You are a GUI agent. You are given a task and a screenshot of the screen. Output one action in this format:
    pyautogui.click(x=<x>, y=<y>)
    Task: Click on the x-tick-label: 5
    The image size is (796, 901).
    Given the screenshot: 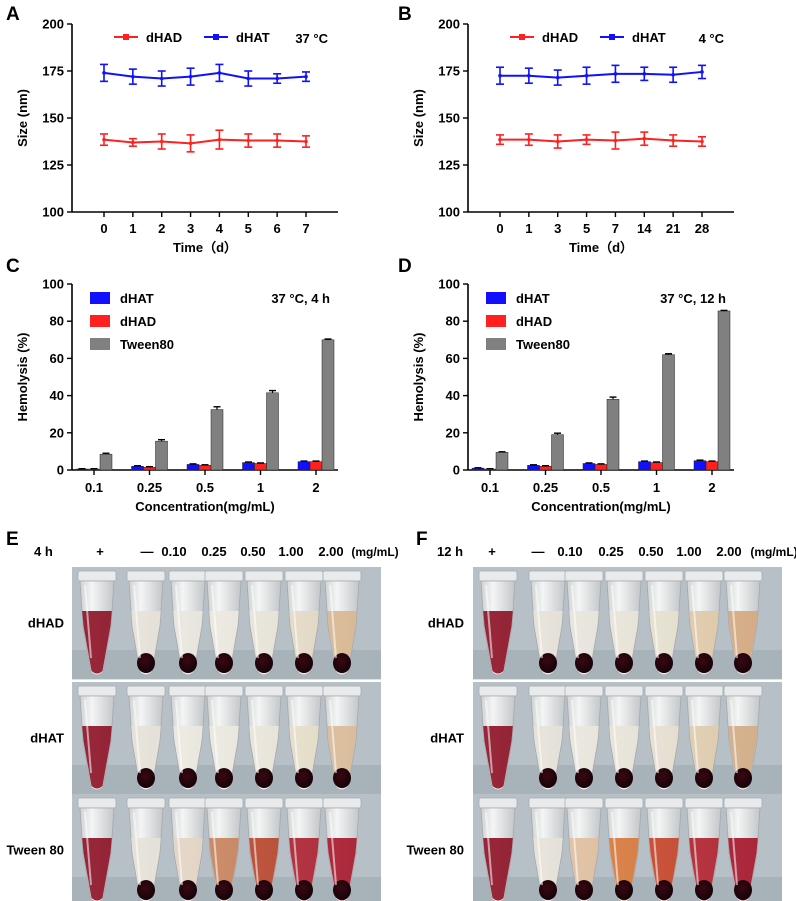 What is the action you would take?
    pyautogui.click(x=248, y=228)
    